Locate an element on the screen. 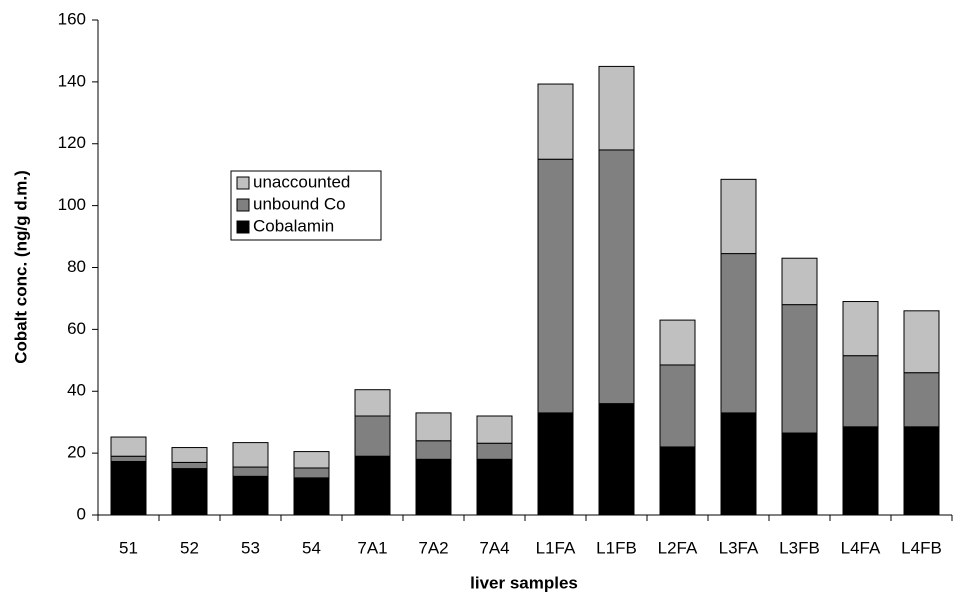  y-tick-label: 0 is located at coordinates (81, 513).